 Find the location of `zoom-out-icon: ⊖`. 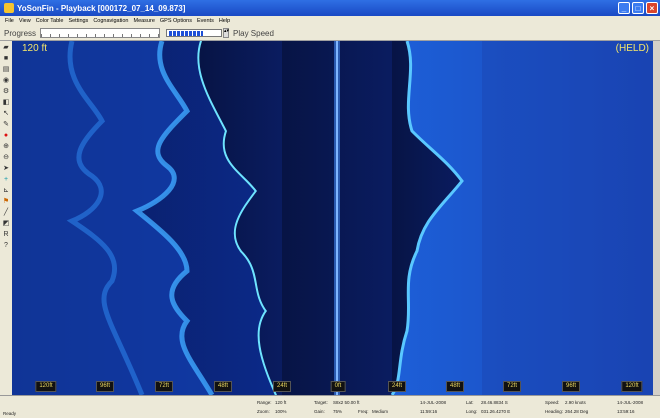

zoom-out-icon: ⊖ is located at coordinates (6, 157).